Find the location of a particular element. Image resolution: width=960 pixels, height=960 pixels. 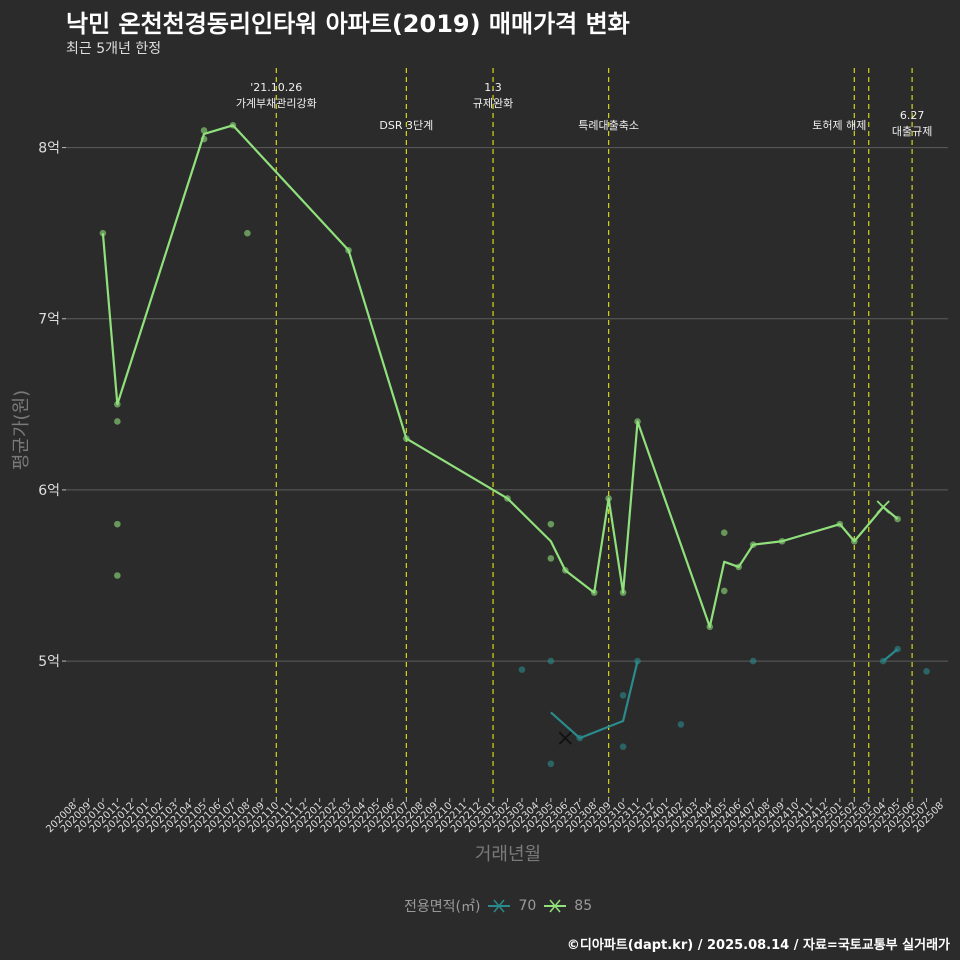

y-tick-label: 8억 is located at coordinates (49, 149).